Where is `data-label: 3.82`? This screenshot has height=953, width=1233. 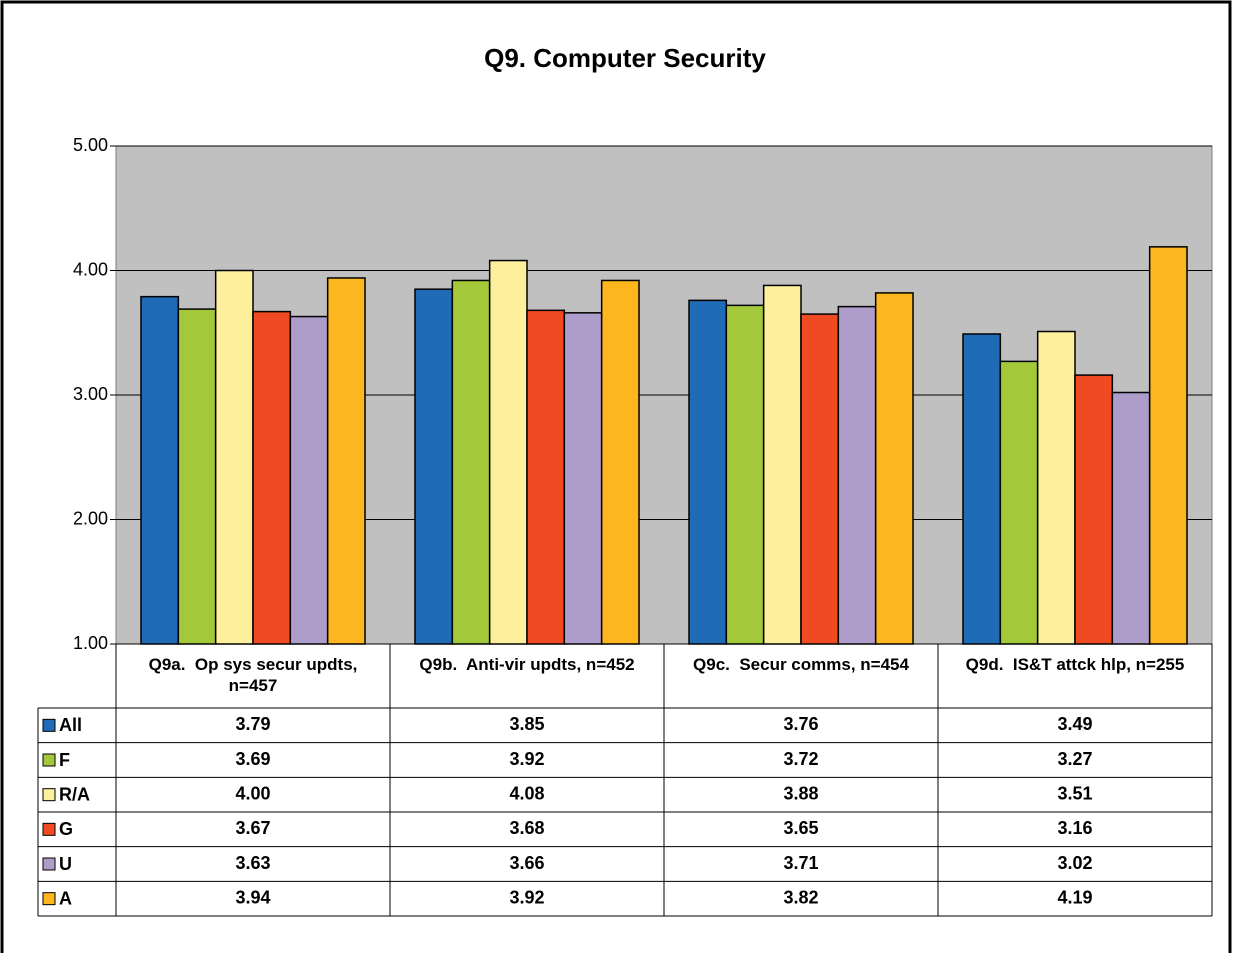 data-label: 3.82 is located at coordinates (800, 897).